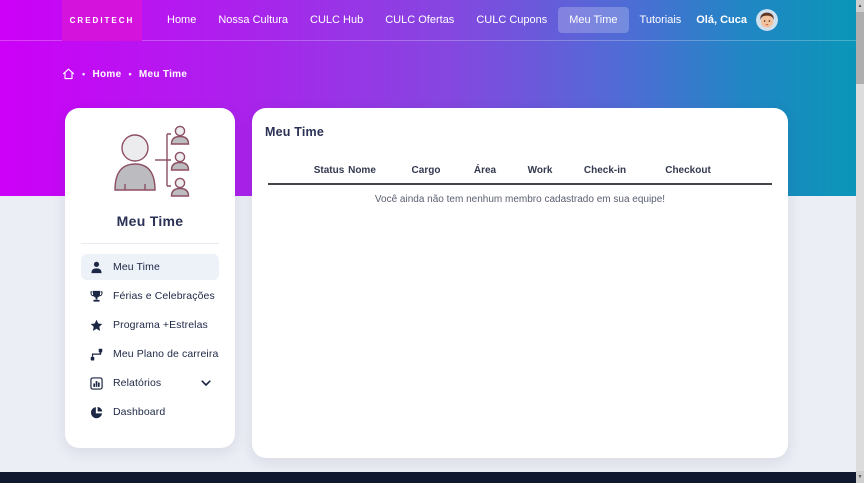 The height and width of the screenshot is (483, 864). I want to click on breadcrumb-home: Home, so click(107, 74).